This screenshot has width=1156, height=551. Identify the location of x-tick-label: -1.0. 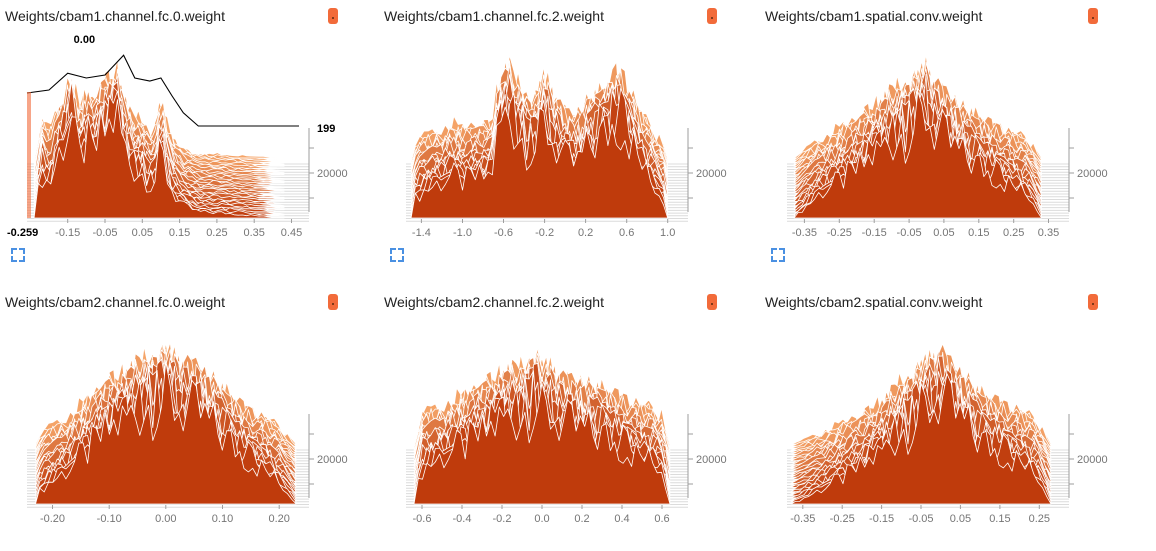
(462, 233).